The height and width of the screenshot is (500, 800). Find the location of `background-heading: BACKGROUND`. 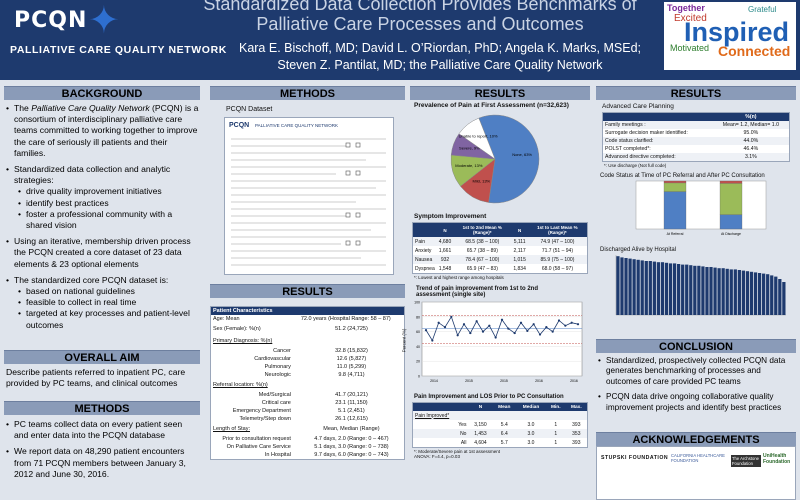

background-heading: BACKGROUND is located at coordinates (102, 93).